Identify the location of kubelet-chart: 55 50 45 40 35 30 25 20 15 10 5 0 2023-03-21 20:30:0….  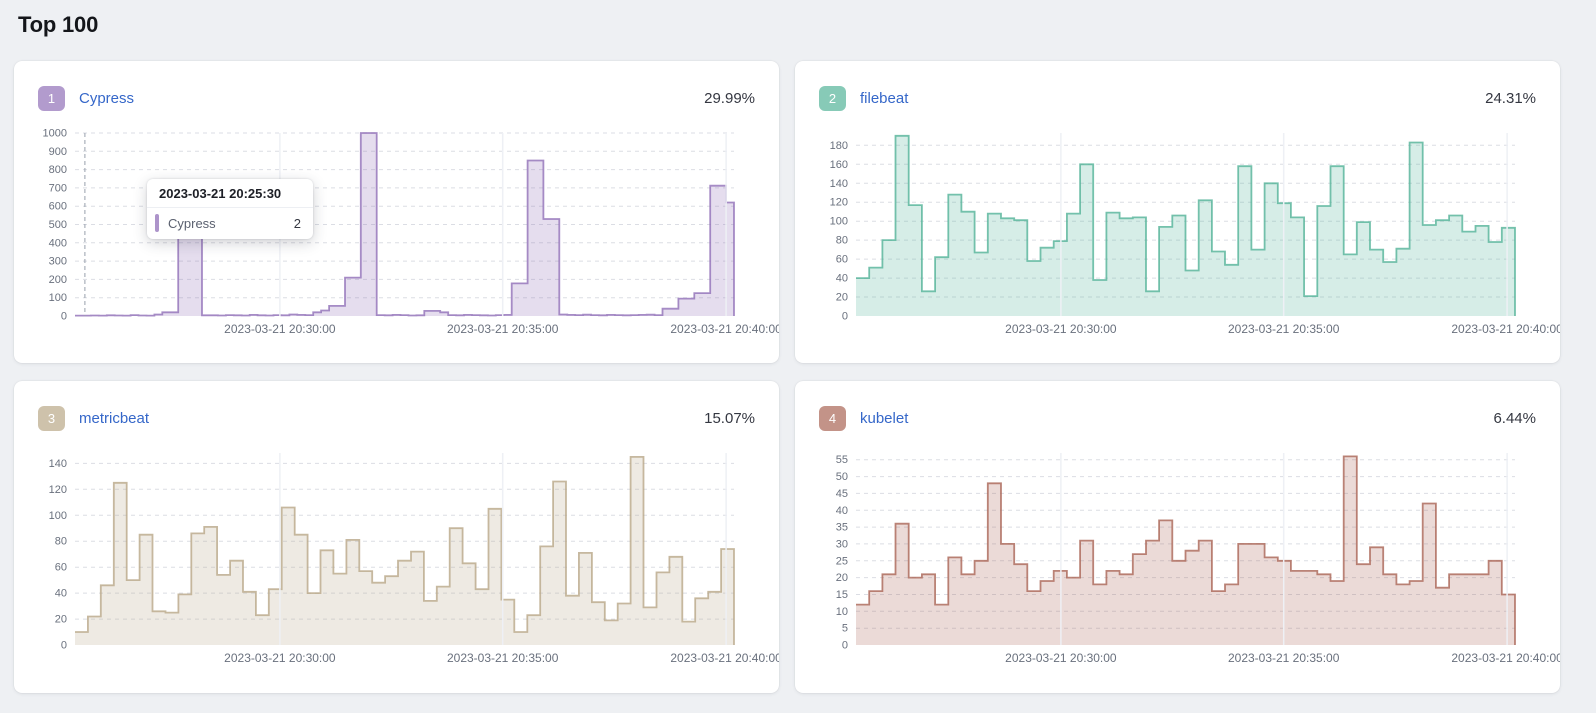
(1189, 562).